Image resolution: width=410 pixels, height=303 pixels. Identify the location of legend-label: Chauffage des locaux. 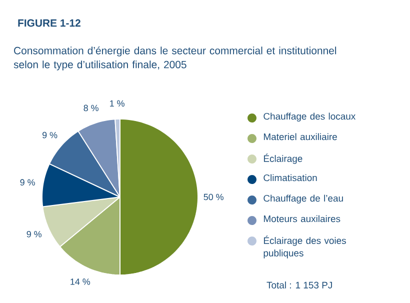
(310, 117).